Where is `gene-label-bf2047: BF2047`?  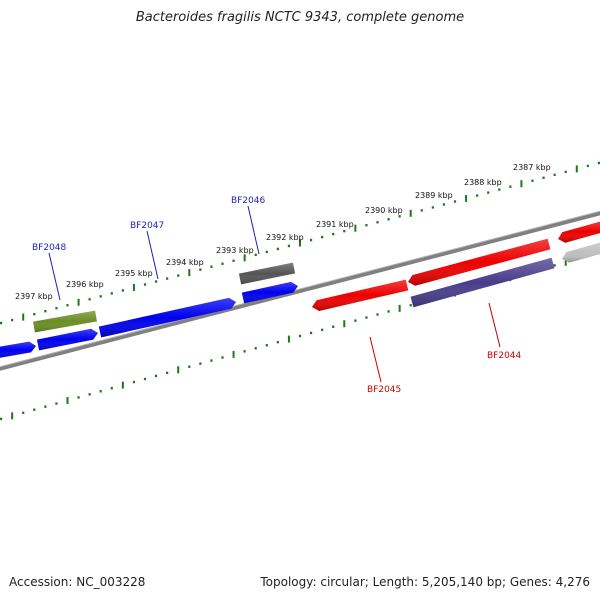 gene-label-bf2047: BF2047 is located at coordinates (147, 226).